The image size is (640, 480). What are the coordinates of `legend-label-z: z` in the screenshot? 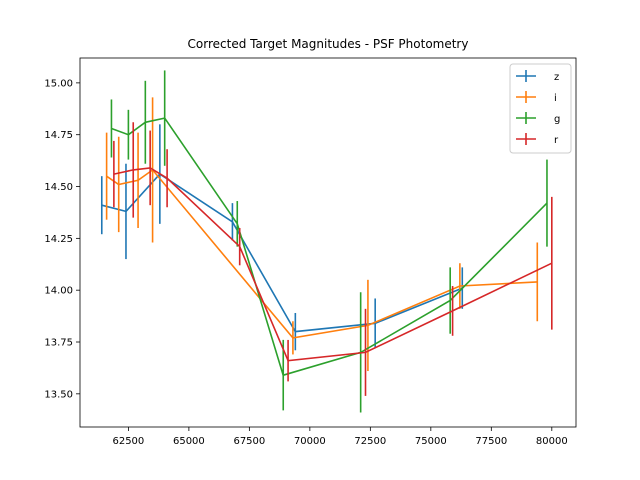 It's located at (556, 77).